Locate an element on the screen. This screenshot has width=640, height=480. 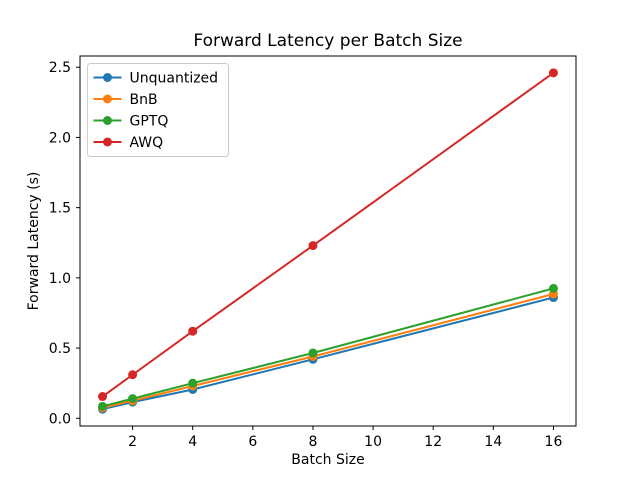
x-tick-label: 4 is located at coordinates (192, 442).